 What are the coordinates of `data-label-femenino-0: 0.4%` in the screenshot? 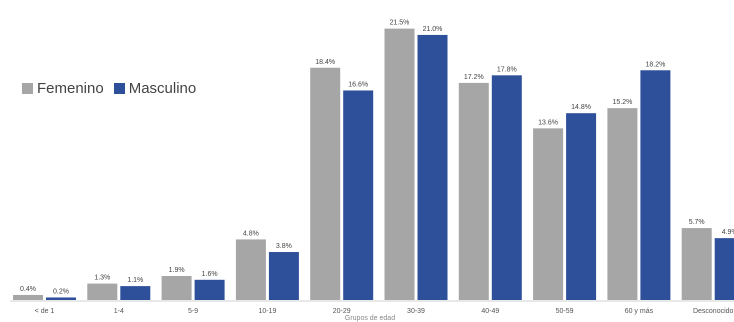 It's located at (28, 289).